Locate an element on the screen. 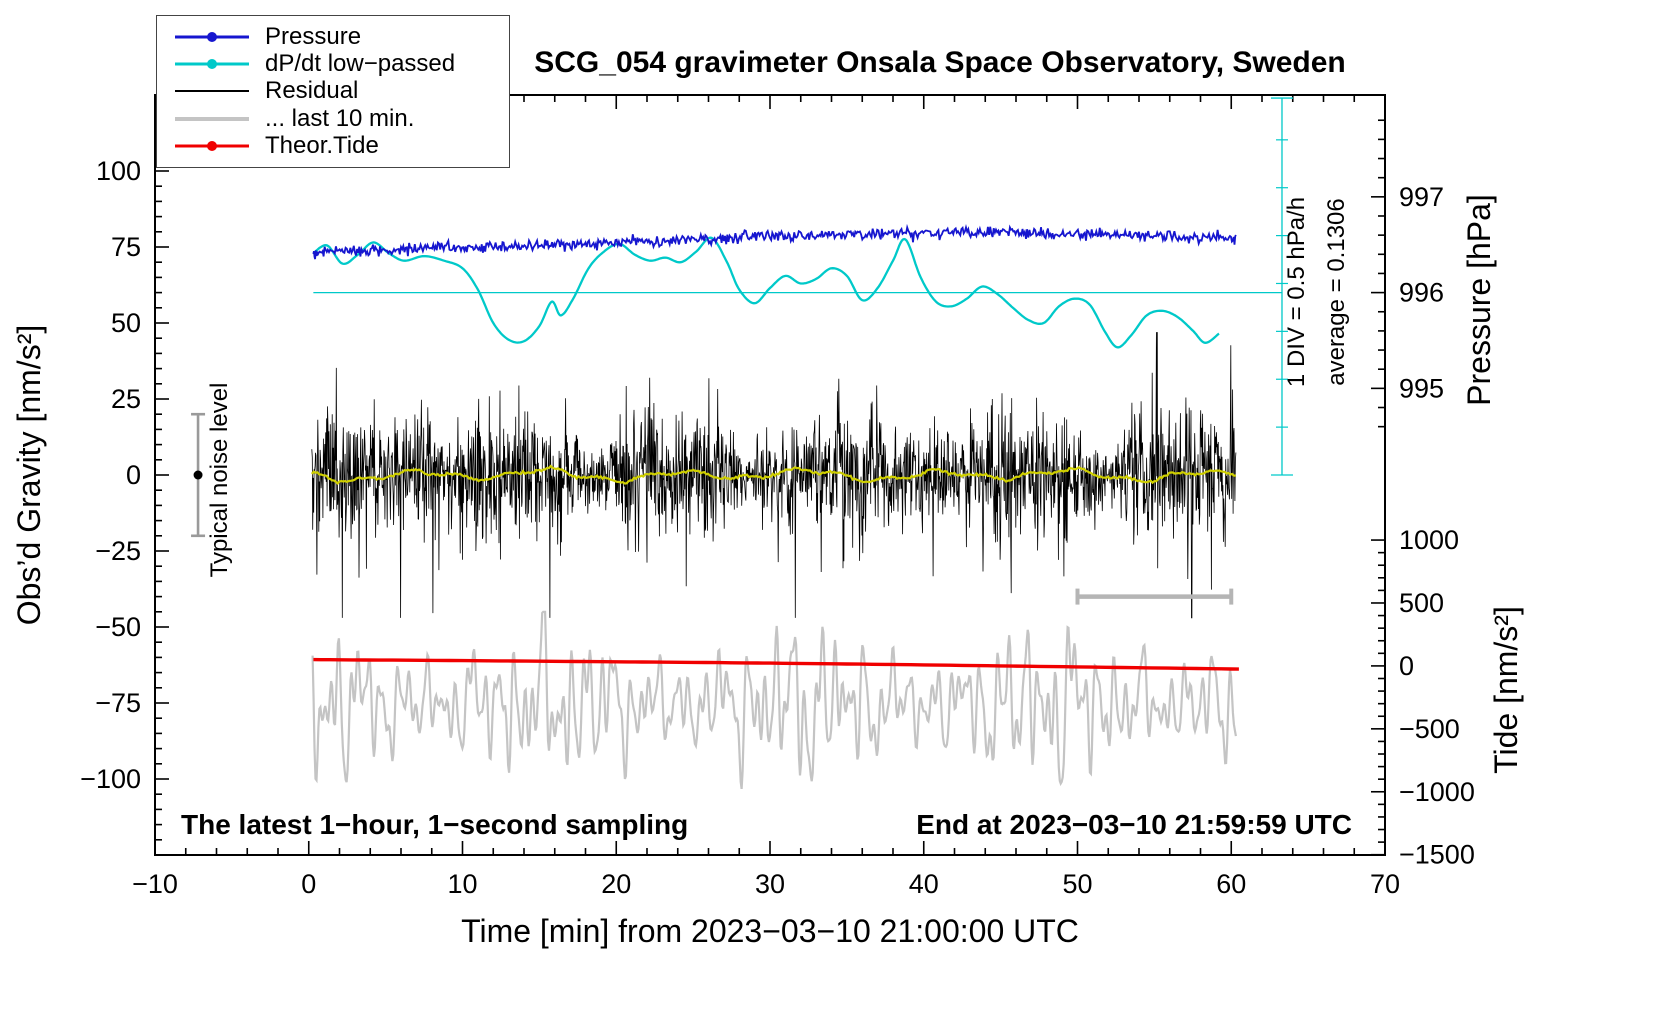 The width and height of the screenshot is (1660, 1020). legend-item-label: Pressure is located at coordinates (313, 36).